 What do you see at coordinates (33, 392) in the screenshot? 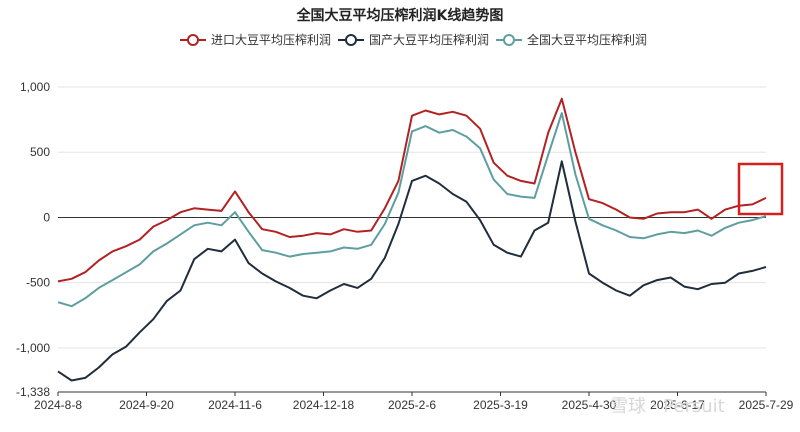
I see `y-tick-label: -1,338` at bounding box center [33, 392].